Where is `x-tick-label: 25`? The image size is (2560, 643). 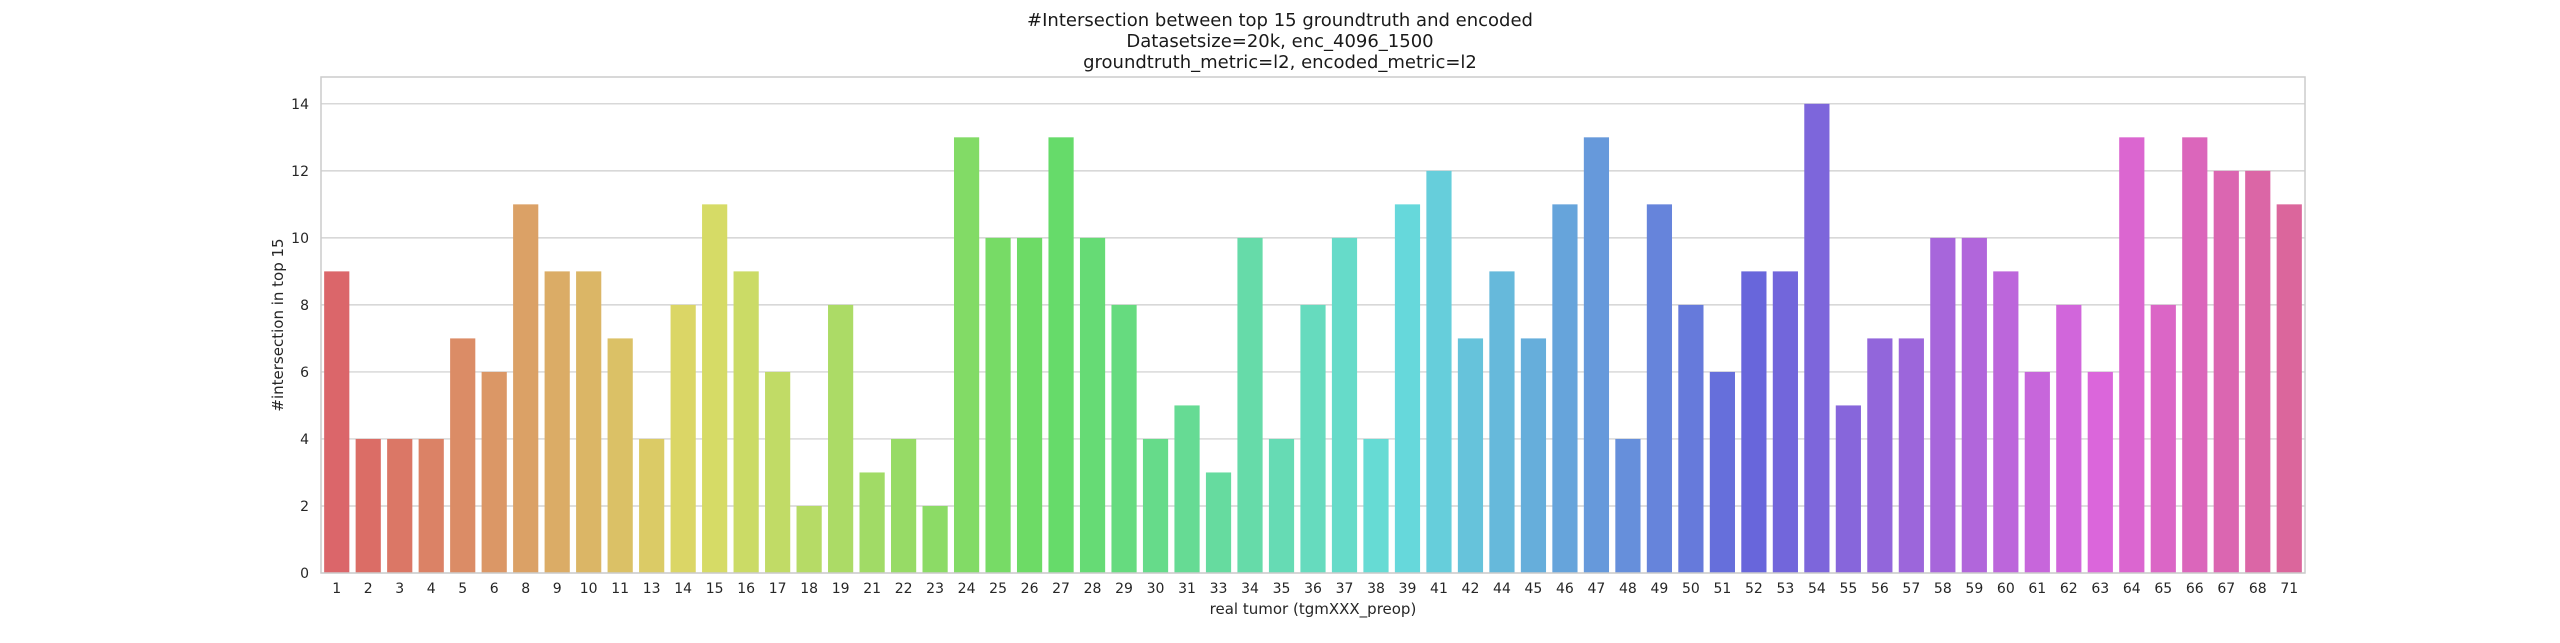
x-tick-label: 25 is located at coordinates (998, 589).